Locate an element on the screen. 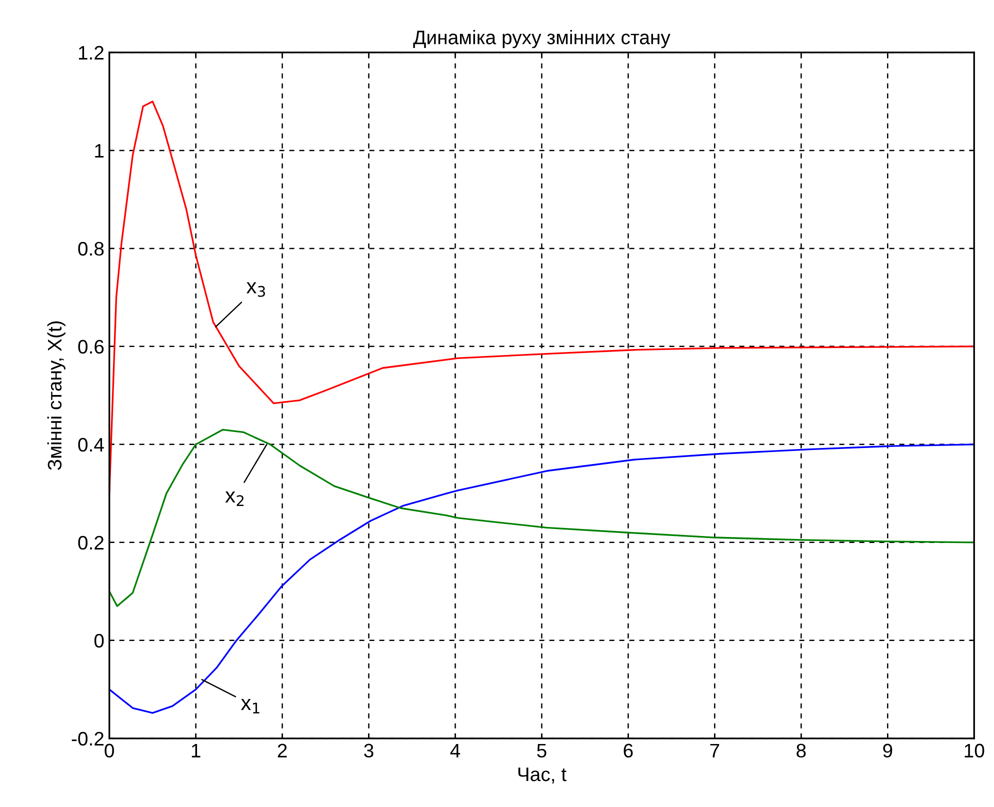  y-tick-label: 0 is located at coordinates (99, 641).